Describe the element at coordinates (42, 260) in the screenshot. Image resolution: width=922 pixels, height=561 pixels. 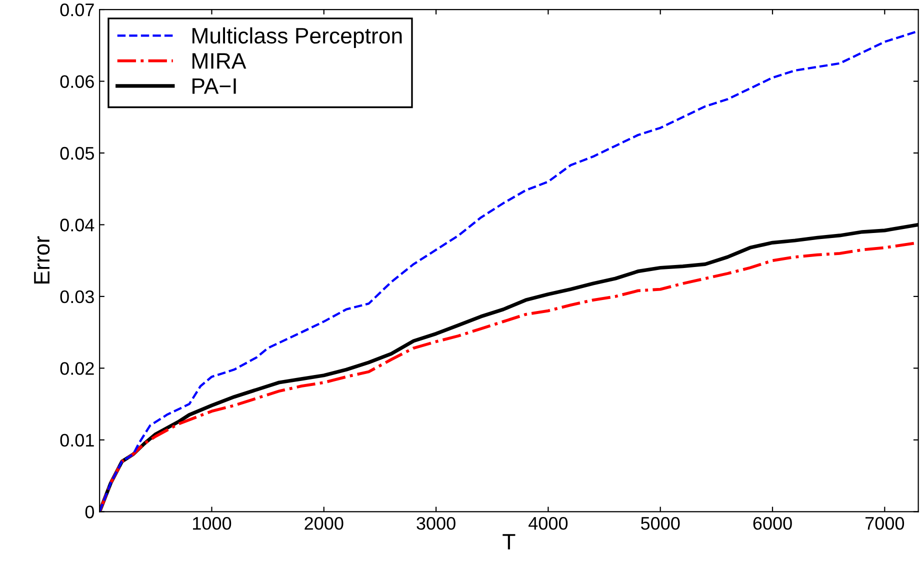
I see `y-axis-title: Error` at that location.